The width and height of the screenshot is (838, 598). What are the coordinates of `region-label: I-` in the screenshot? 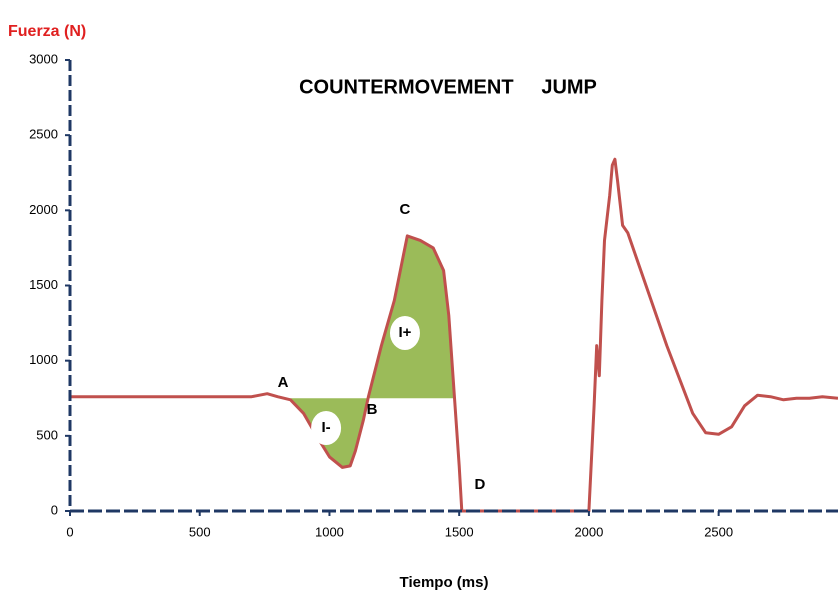 It's located at (326, 427).